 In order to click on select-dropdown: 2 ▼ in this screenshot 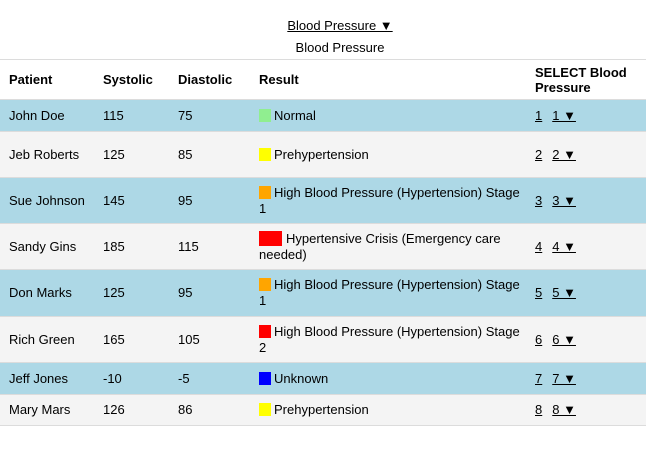, I will do `click(564, 154)`.